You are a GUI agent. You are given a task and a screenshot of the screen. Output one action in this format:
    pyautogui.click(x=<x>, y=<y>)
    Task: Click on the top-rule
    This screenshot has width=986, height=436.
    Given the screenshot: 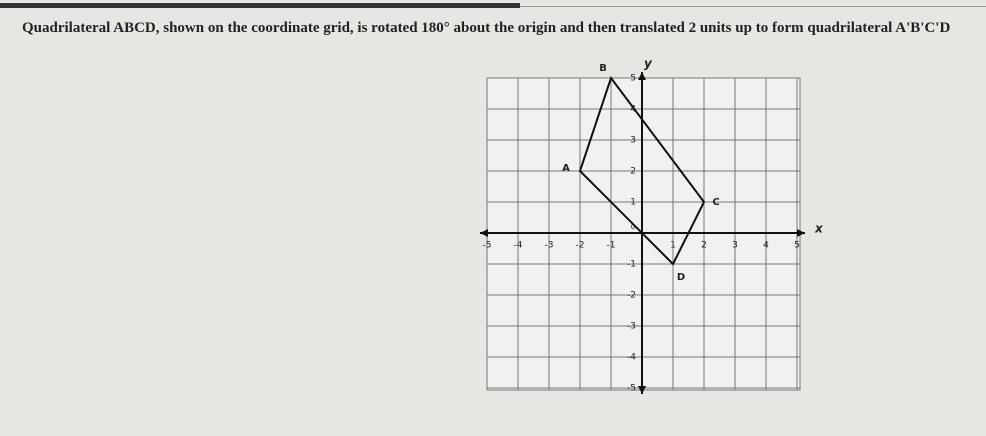 What is the action you would take?
    pyautogui.click(x=753, y=6)
    